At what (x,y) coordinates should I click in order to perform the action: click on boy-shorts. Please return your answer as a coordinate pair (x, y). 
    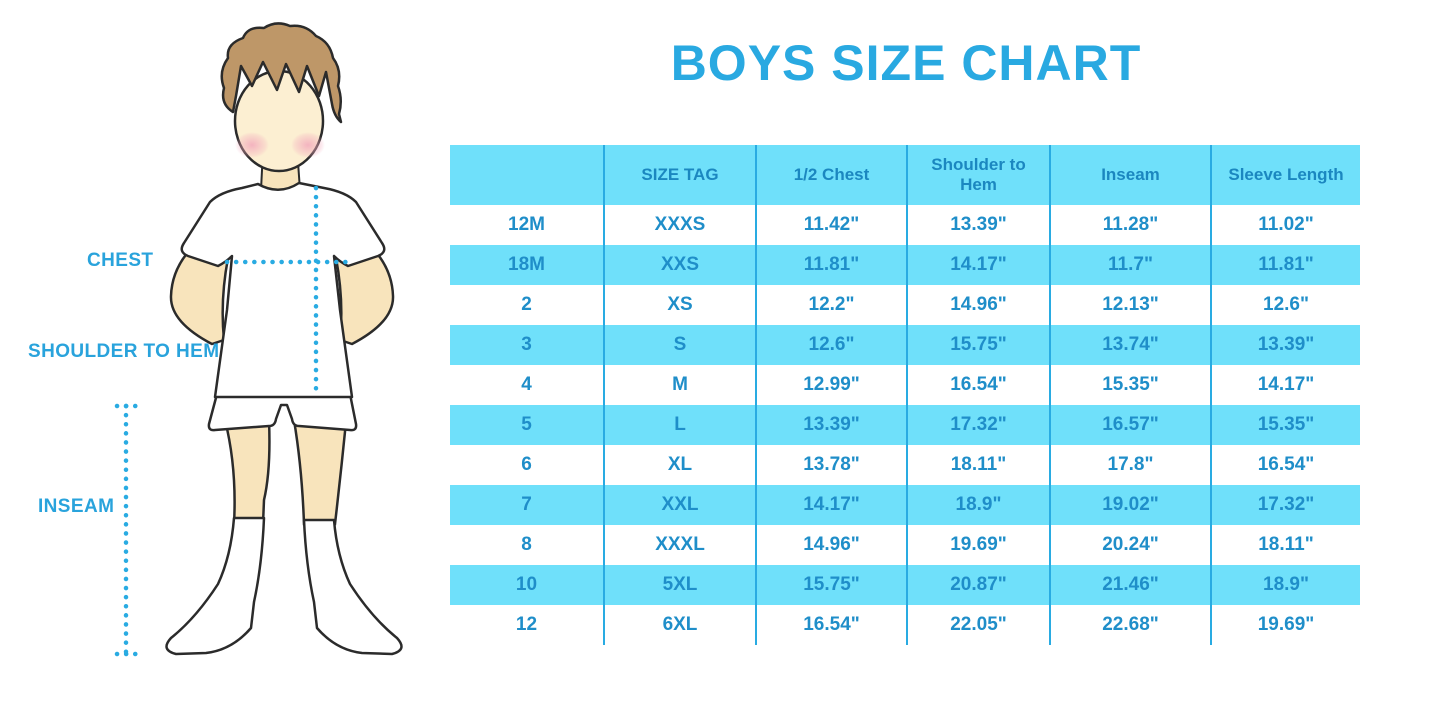
    Looking at the image, I should click on (282, 412).